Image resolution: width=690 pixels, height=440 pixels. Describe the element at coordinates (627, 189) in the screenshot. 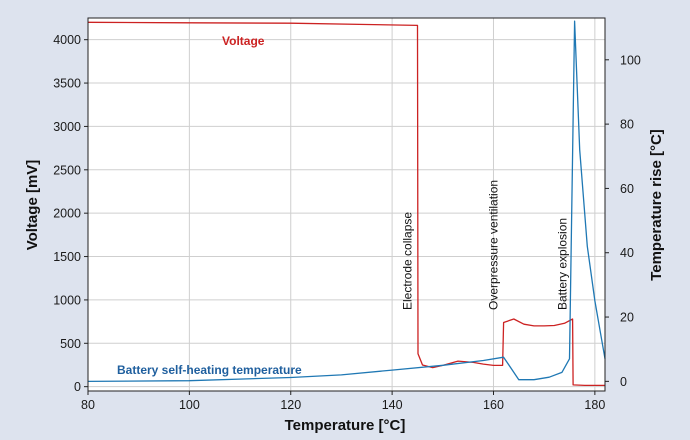

I see `y-right-tick-label: 60` at that location.